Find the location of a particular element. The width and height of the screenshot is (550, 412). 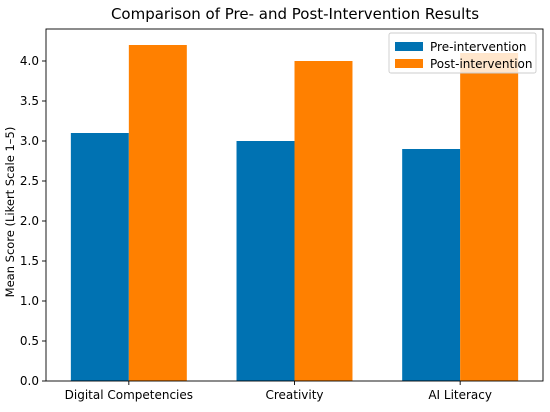

legend-label-pre: Pre-intervention is located at coordinates (478, 47).